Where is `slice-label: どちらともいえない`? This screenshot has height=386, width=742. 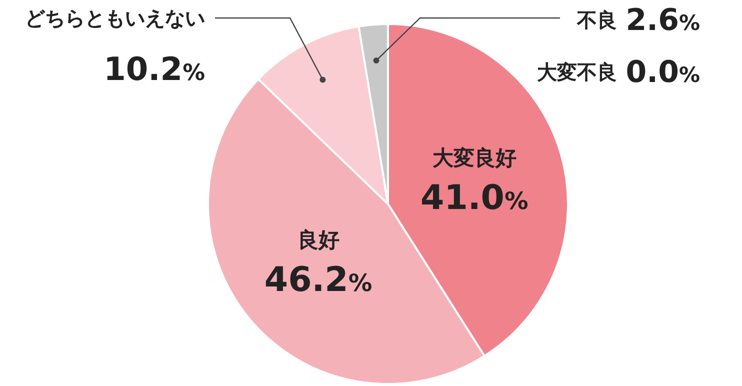
slice-label: どちらともいえない is located at coordinates (115, 18).